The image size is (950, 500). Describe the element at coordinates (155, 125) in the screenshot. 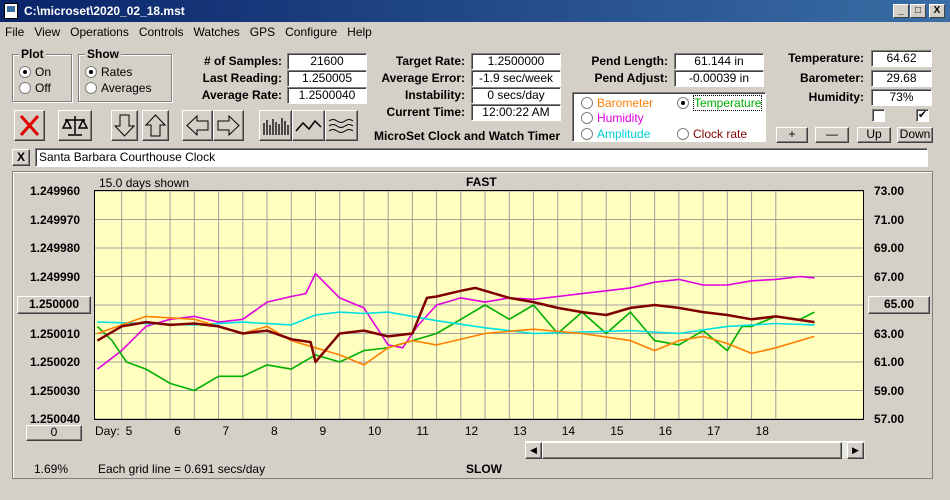

I see `up-arrow-button` at that location.